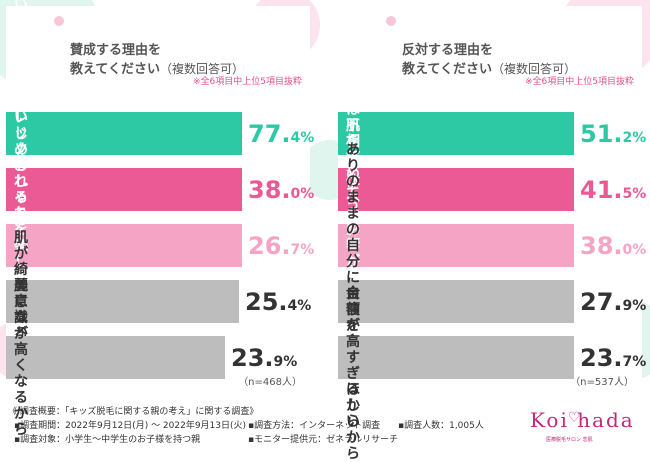  What do you see at coordinates (579, 82) in the screenshot?
I see `right-chart-note: ※全6項目中上位5項目抜粋` at bounding box center [579, 82].